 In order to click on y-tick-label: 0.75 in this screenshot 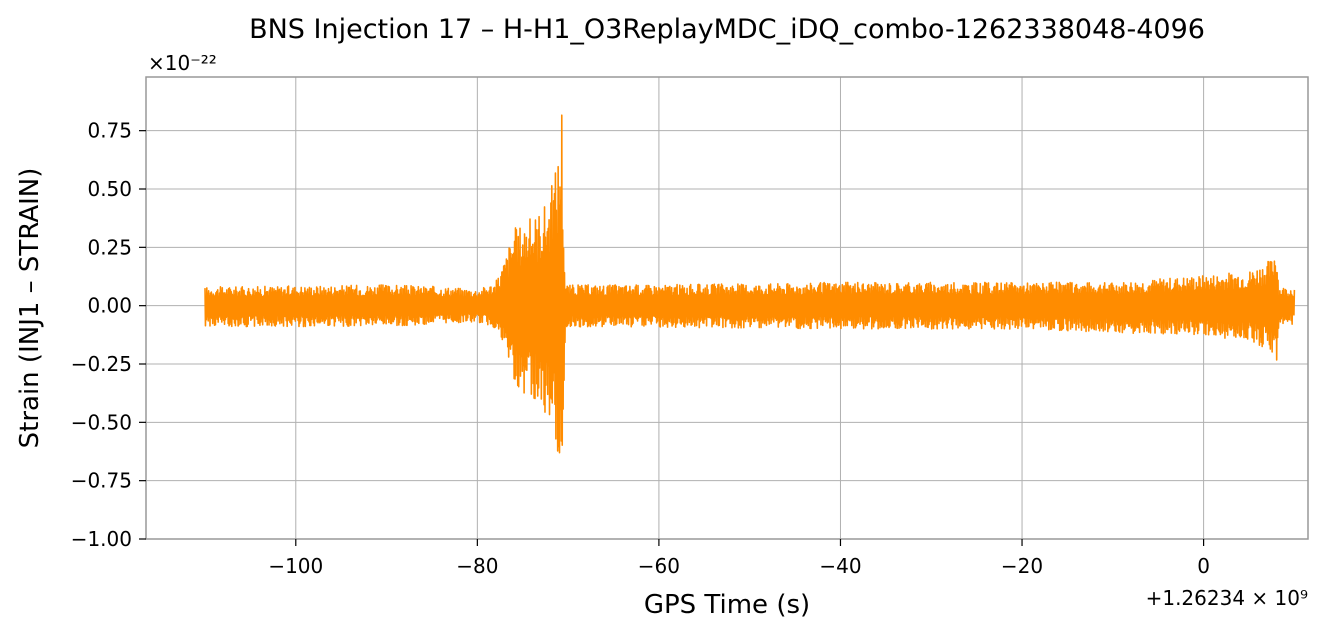, I will do `click(109, 131)`.